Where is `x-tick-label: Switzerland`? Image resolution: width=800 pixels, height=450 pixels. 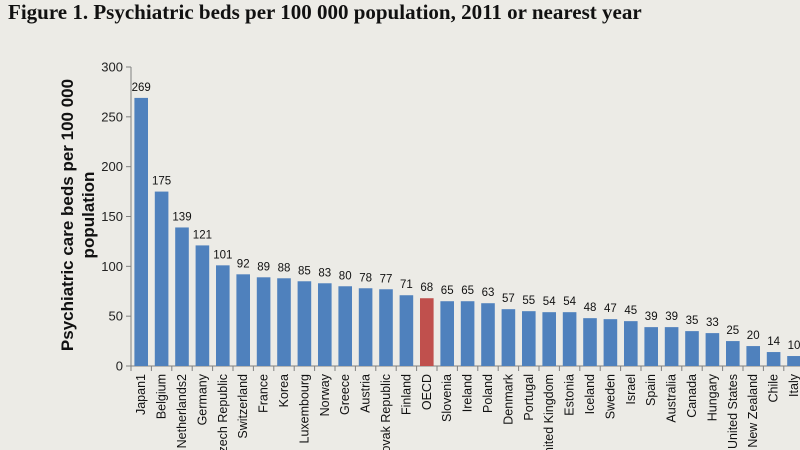
x-tick-label: Switzerland is located at coordinates (243, 406).